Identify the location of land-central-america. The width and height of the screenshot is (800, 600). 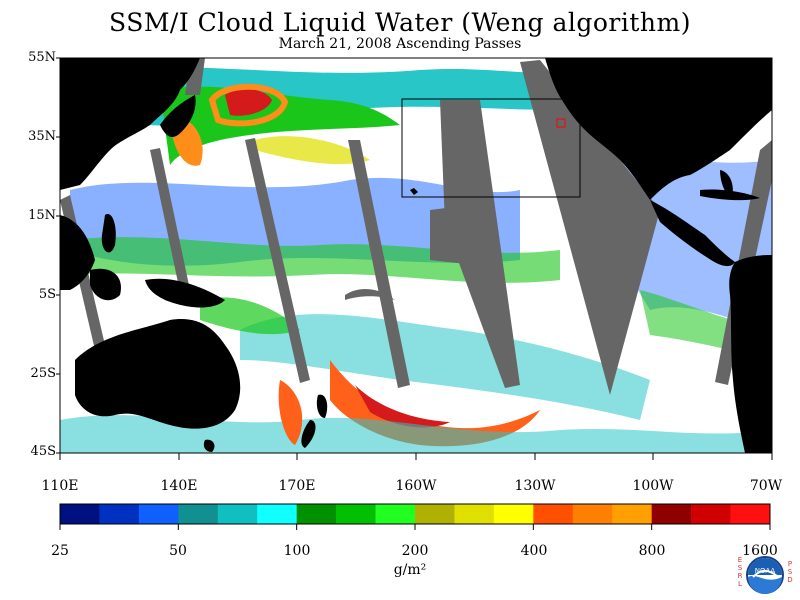
(692, 233).